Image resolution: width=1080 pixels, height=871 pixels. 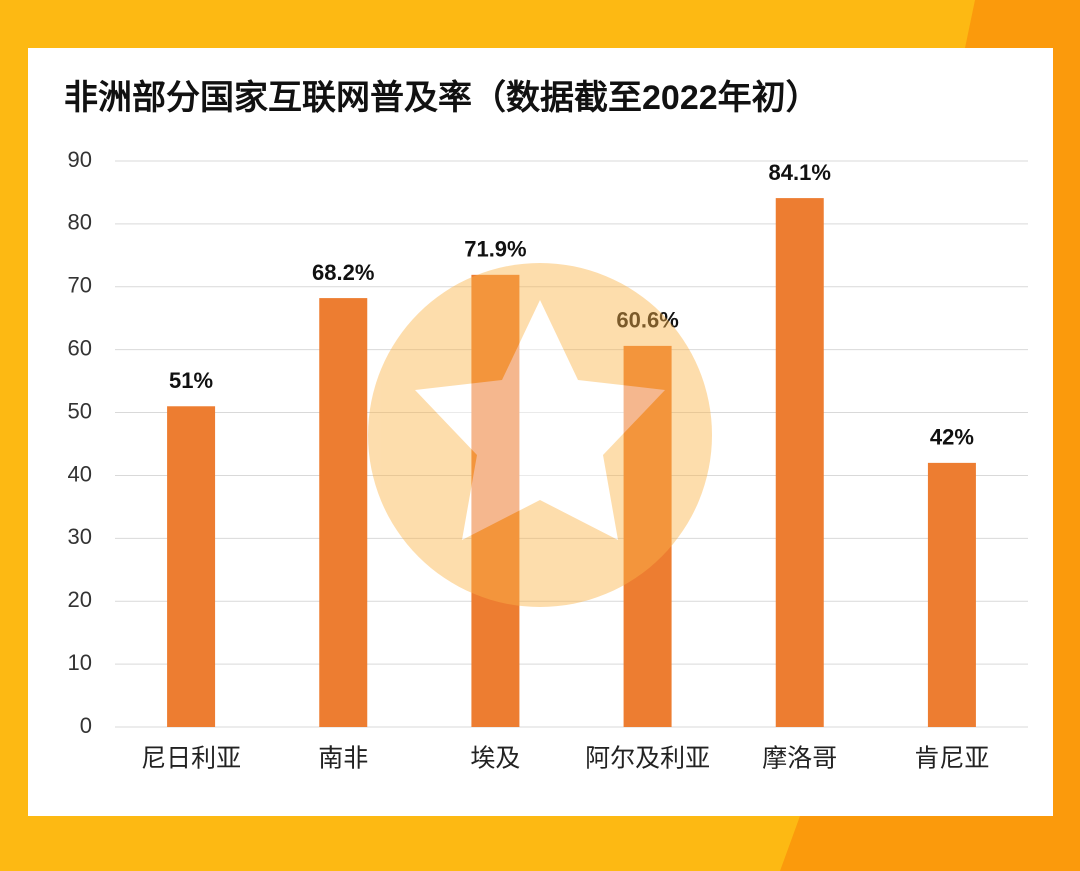 What do you see at coordinates (952, 437) in the screenshot?
I see `value-label: 42%` at bounding box center [952, 437].